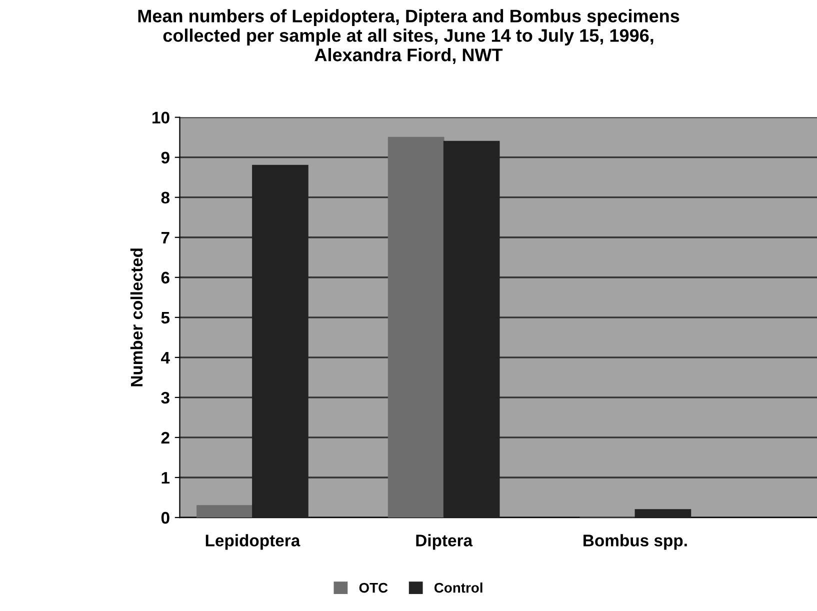 The height and width of the screenshot is (611, 817). Describe the element at coordinates (165, 358) in the screenshot. I see `y-tick-label: 4` at that location.